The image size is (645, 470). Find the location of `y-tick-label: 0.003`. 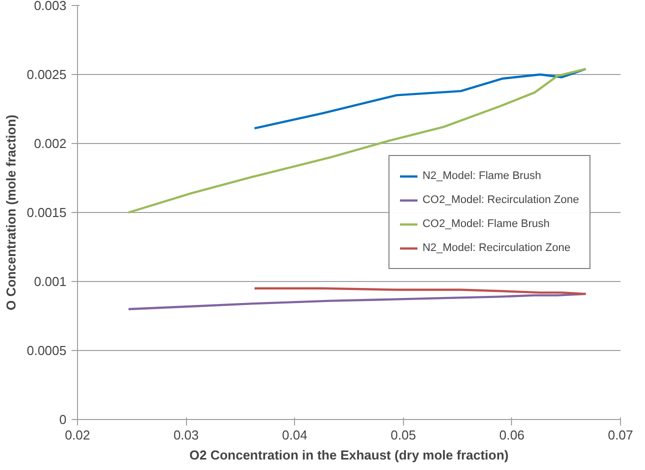

y-tick-label: 0.003 is located at coordinates (50, 6).